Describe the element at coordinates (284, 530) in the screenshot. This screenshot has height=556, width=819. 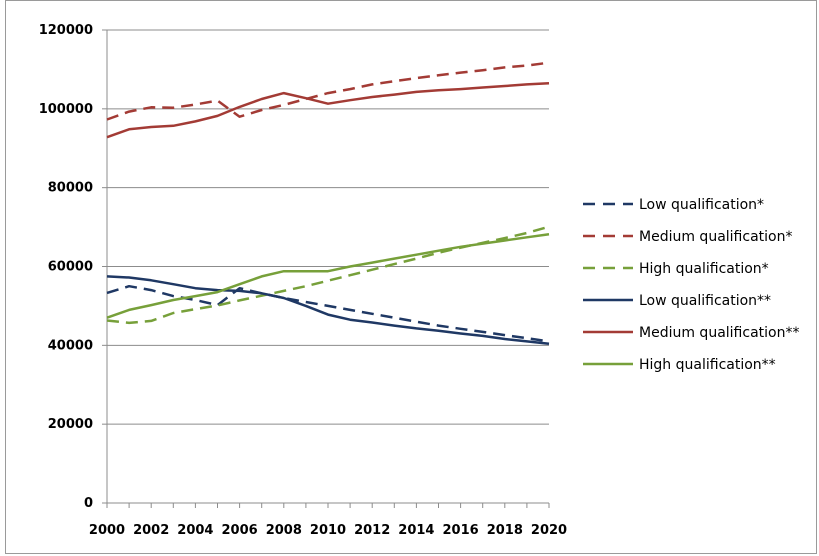
I see `x-tick-label: 2008` at that location.